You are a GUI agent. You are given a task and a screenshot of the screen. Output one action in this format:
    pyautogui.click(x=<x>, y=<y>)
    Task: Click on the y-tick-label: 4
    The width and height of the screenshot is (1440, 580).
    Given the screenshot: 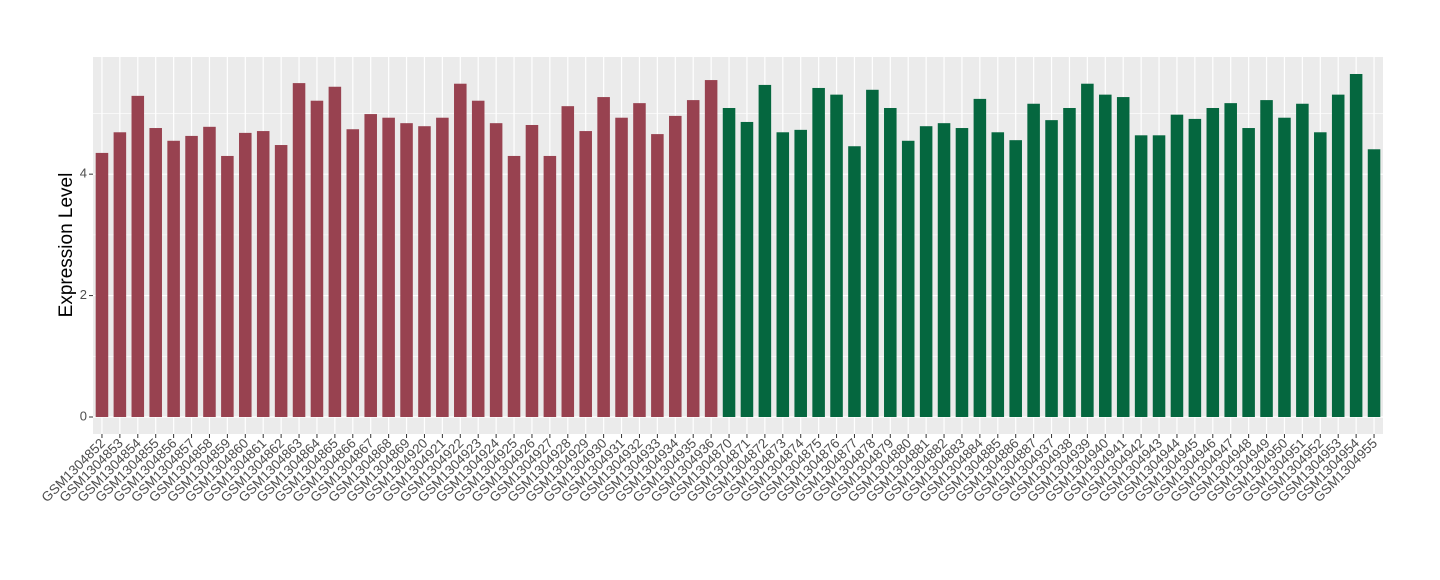 What is the action you would take?
    pyautogui.click(x=83, y=173)
    